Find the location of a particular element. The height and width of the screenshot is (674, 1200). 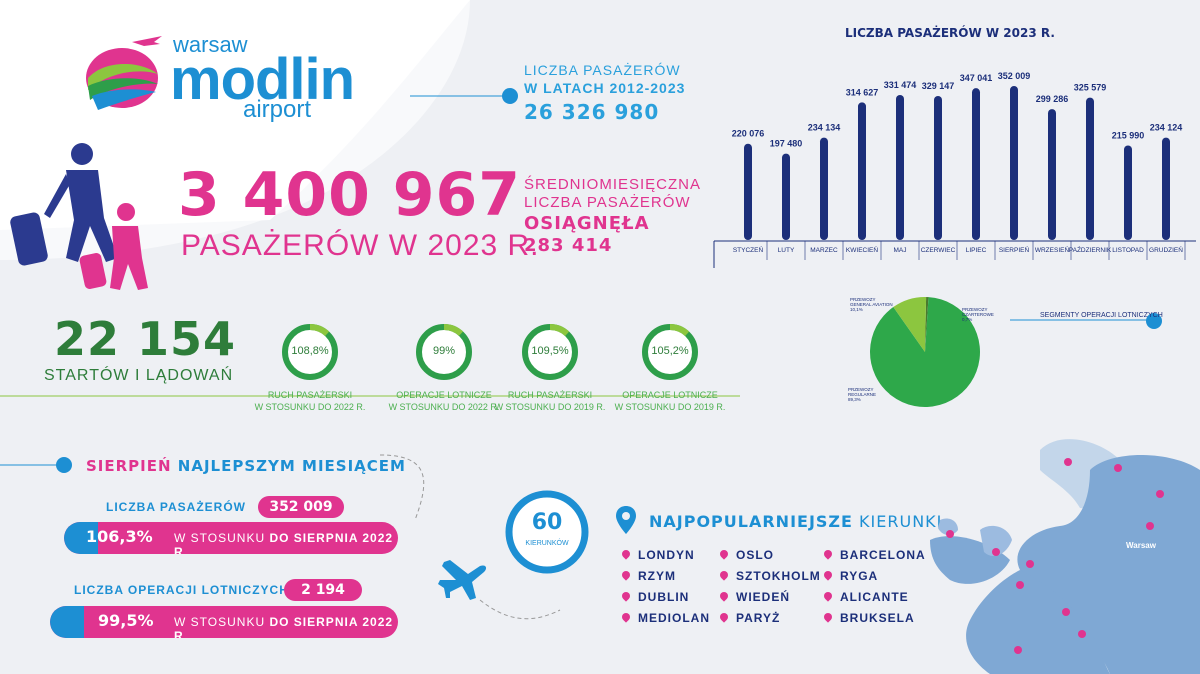

pax-pct: 106,3% is located at coordinates (119, 536).